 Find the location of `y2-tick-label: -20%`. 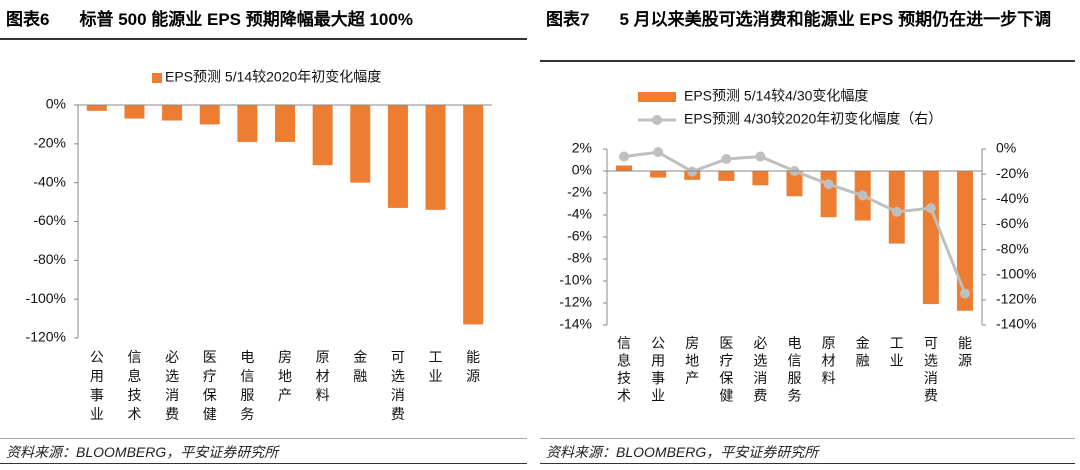

y2-tick-label: -20% is located at coordinates (1012, 173).